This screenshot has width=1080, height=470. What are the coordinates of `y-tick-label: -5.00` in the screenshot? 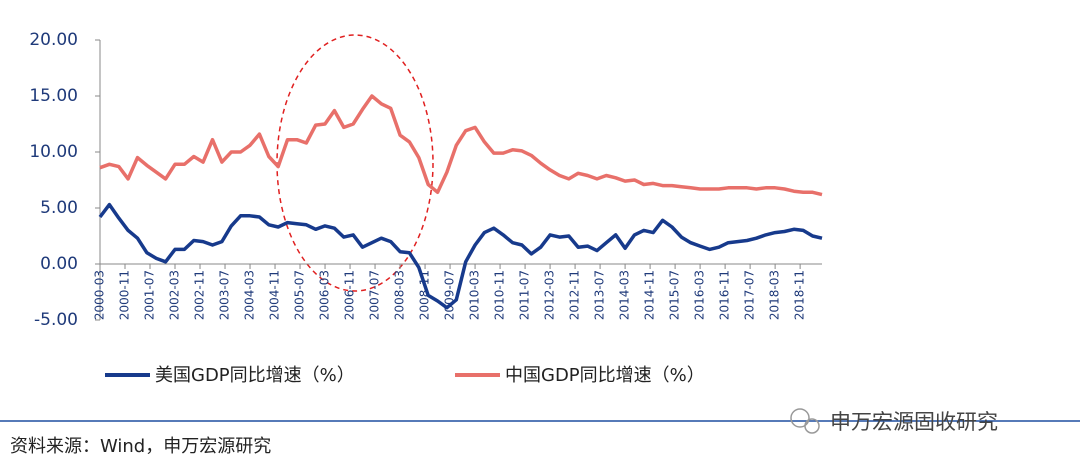 It's located at (56, 320).